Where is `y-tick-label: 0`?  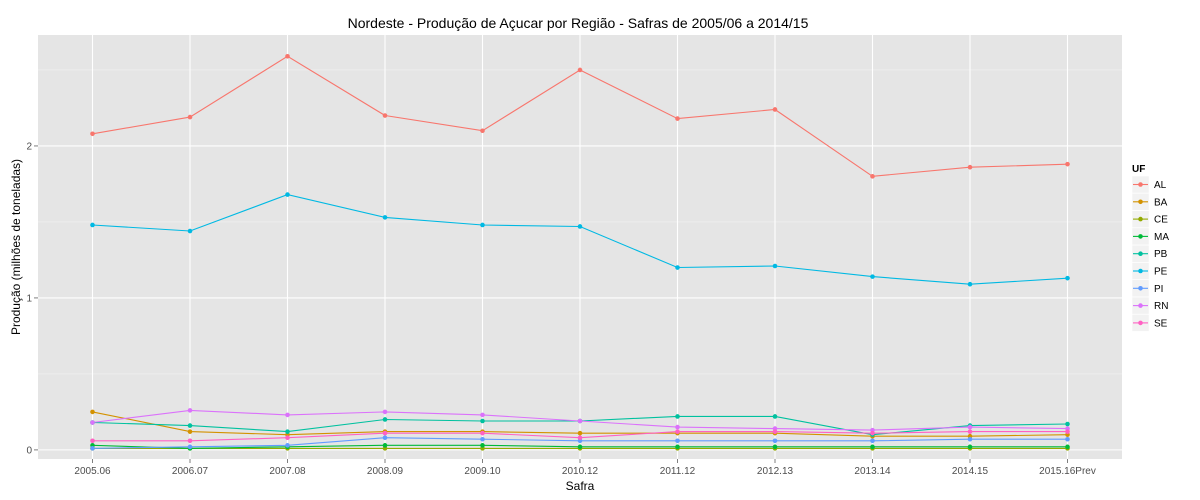
y-tick-label: 0 is located at coordinates (29, 450).